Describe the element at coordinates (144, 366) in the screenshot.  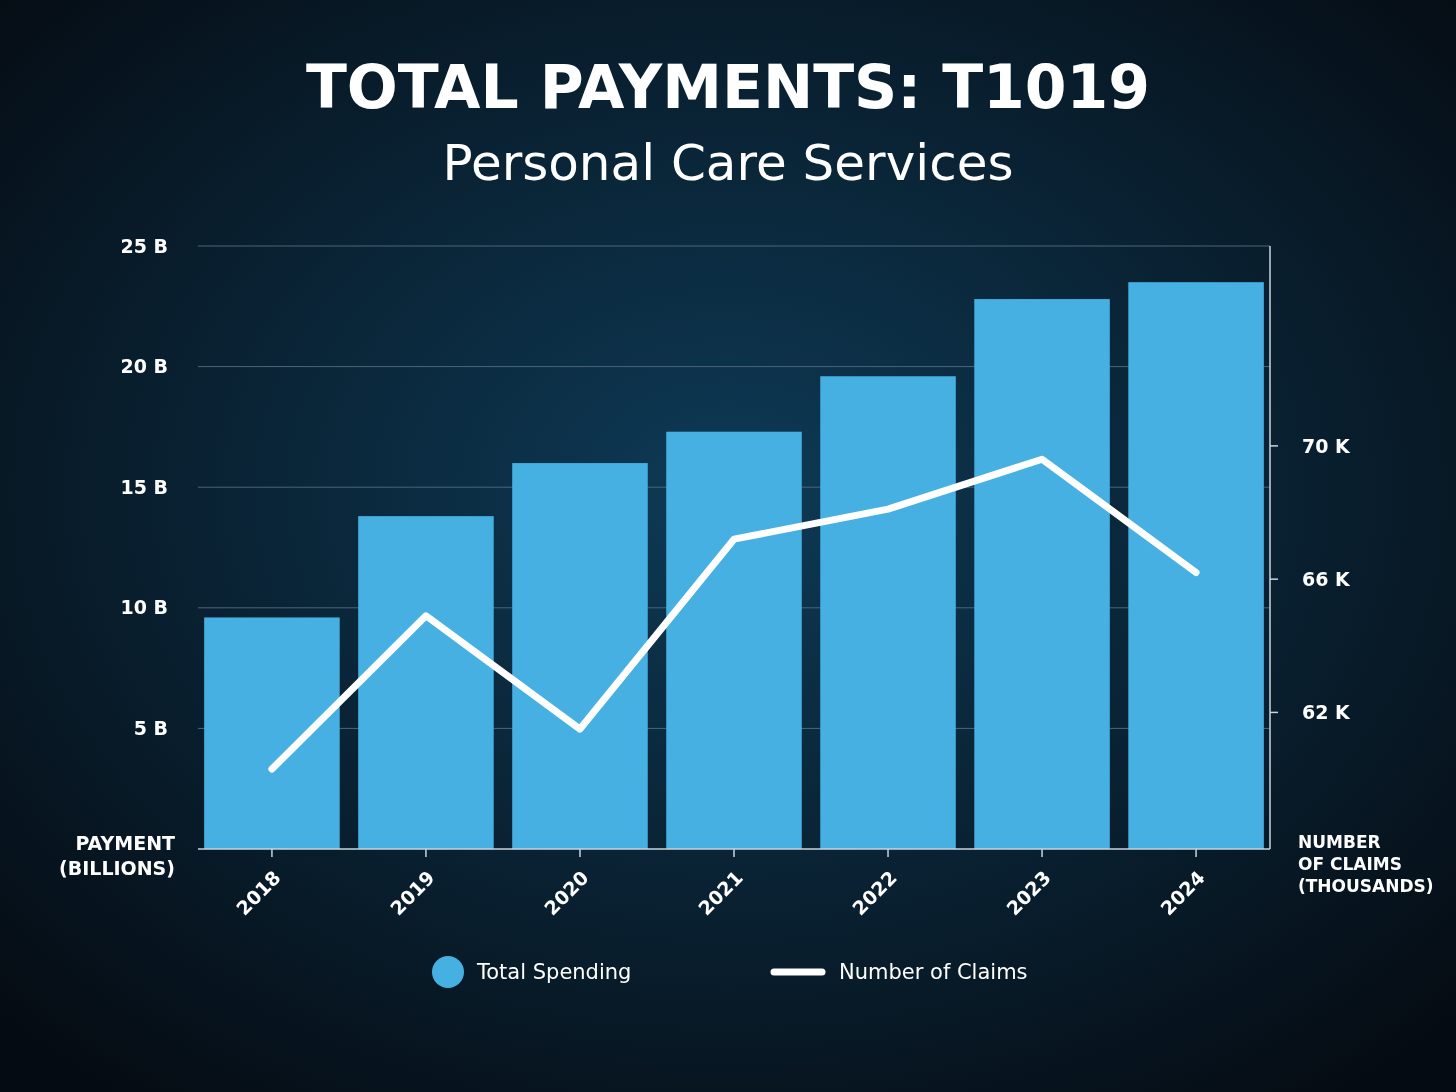
I see `y-tick-label: 20 B` at that location.